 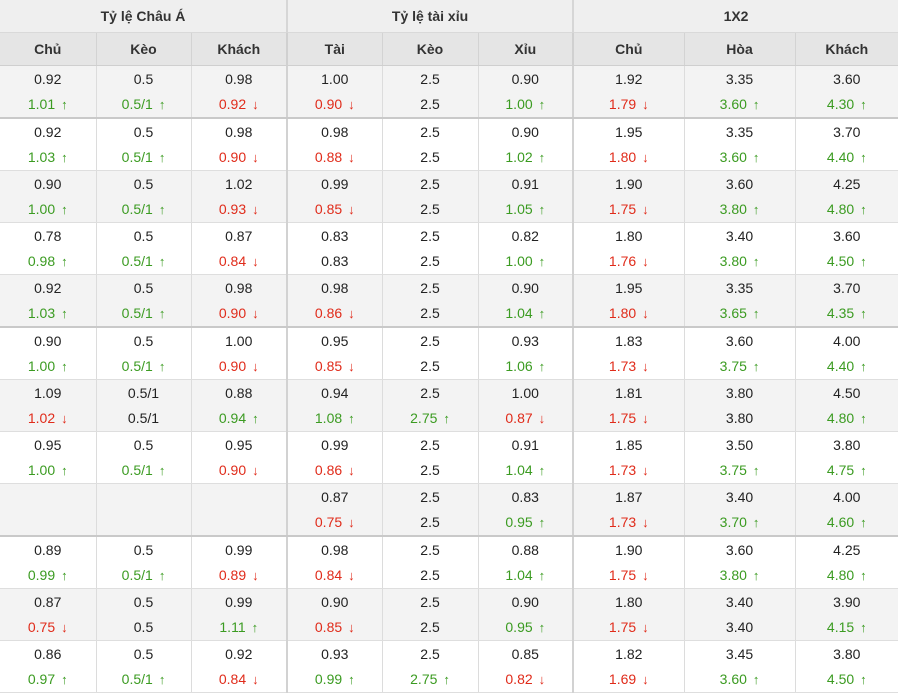 I want to click on current-odds-value: 0.82, so click(x=519, y=678).